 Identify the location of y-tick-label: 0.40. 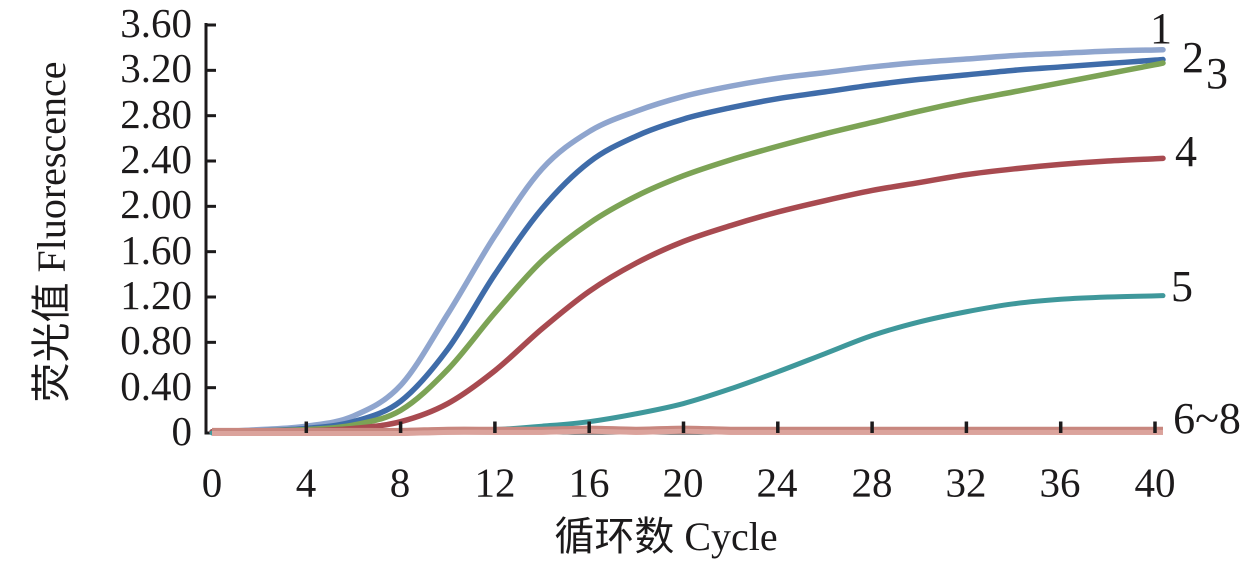
(156, 385).